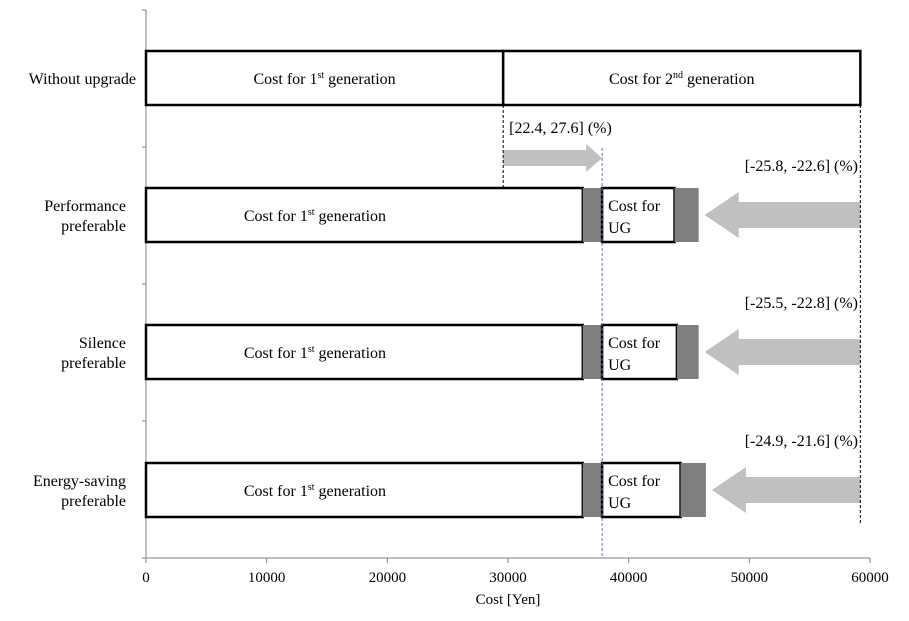 Image resolution: width=909 pixels, height=621 pixels. Describe the element at coordinates (146, 578) in the screenshot. I see `x-tick-label: 0` at that location.